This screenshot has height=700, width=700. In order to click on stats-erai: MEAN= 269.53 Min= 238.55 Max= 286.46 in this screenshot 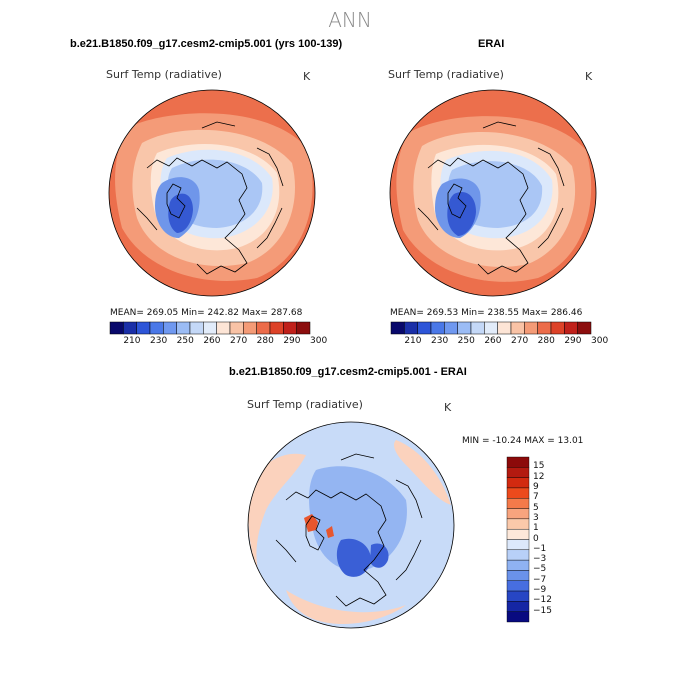, I will do `click(486, 313)`.